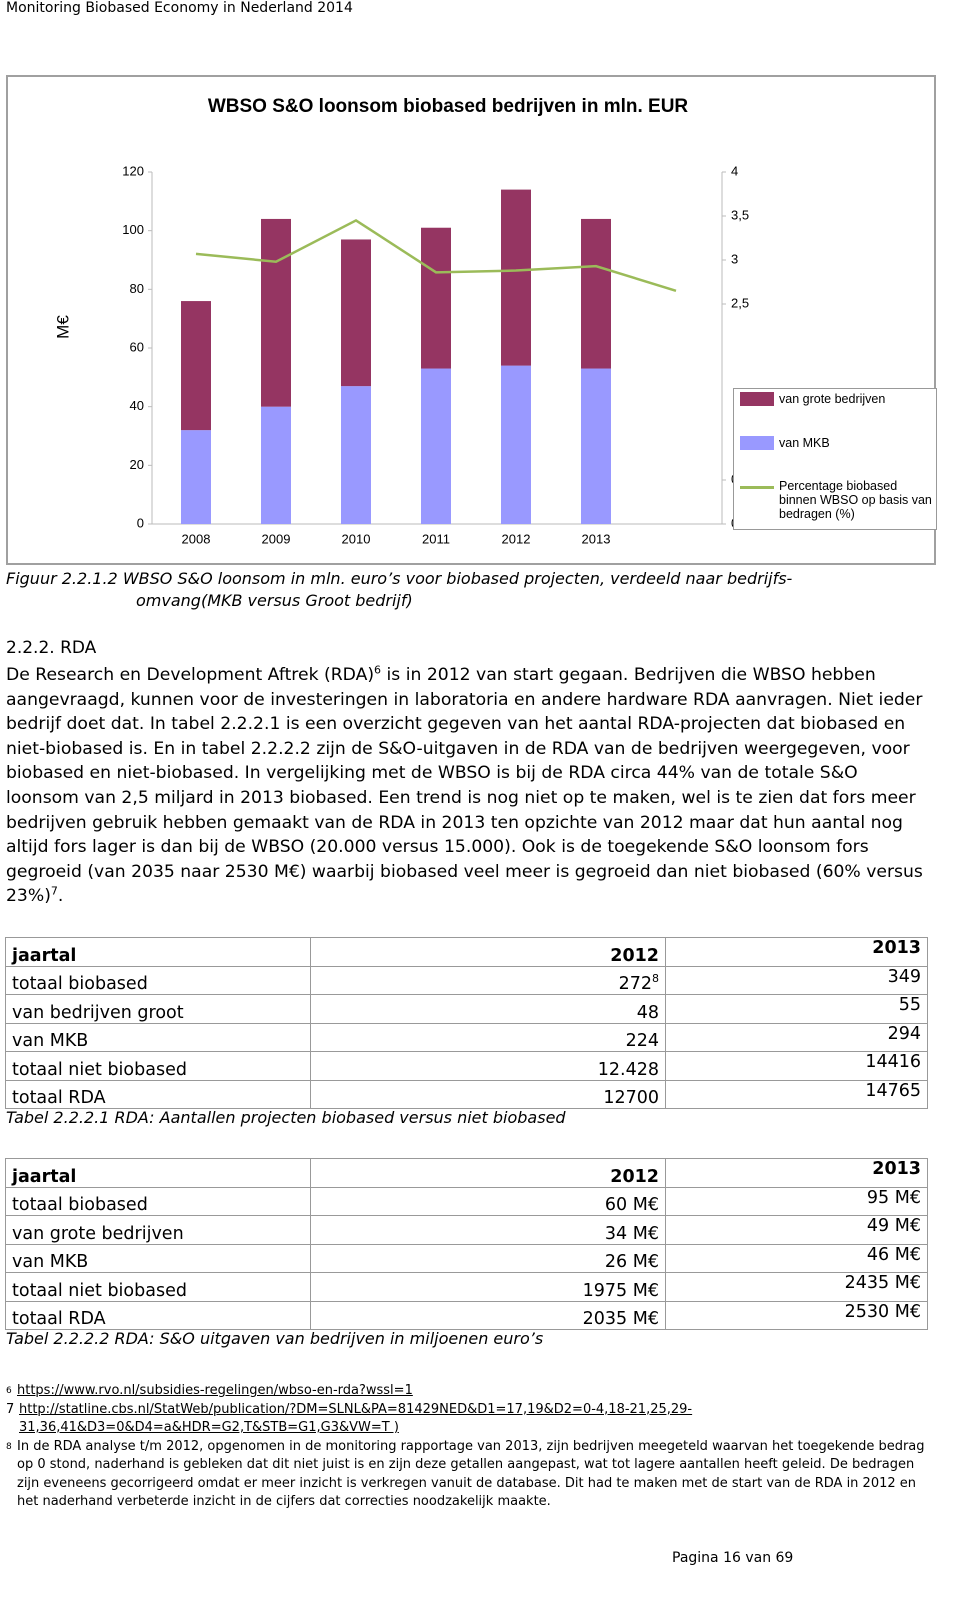 This screenshot has height=1598, width=960. I want to click on y2-tick-label: 3,5, so click(740, 214).